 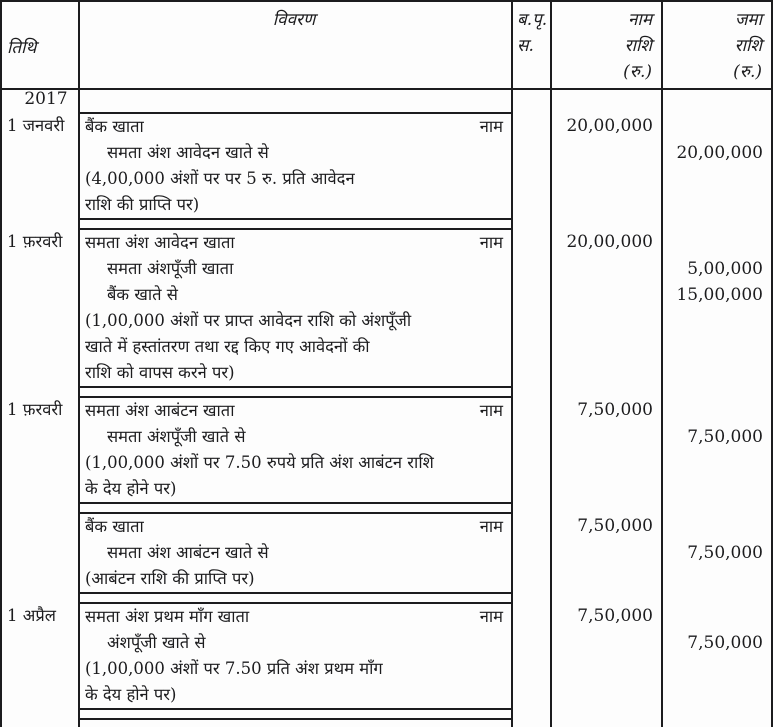 I want to click on credit-amount: 20,00,000, so click(x=719, y=153).